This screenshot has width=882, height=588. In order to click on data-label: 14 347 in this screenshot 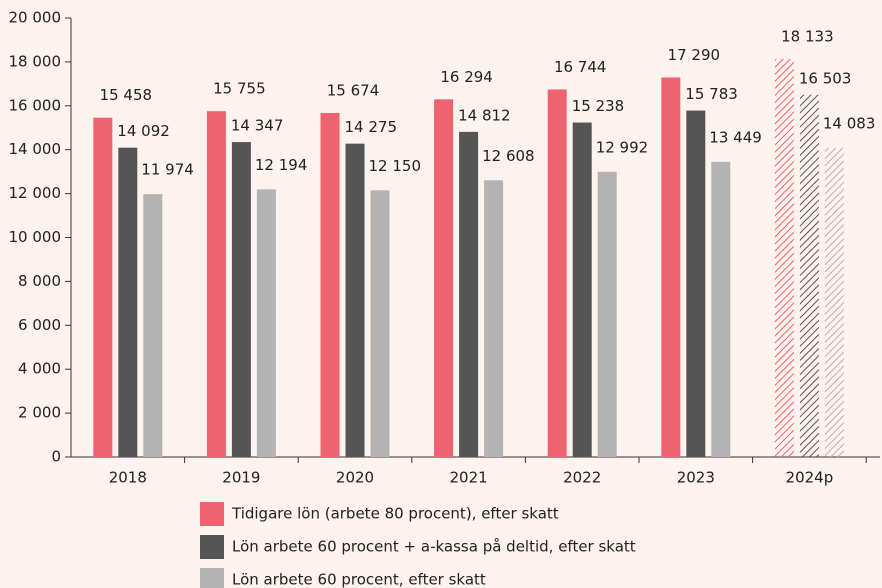, I will do `click(257, 126)`.